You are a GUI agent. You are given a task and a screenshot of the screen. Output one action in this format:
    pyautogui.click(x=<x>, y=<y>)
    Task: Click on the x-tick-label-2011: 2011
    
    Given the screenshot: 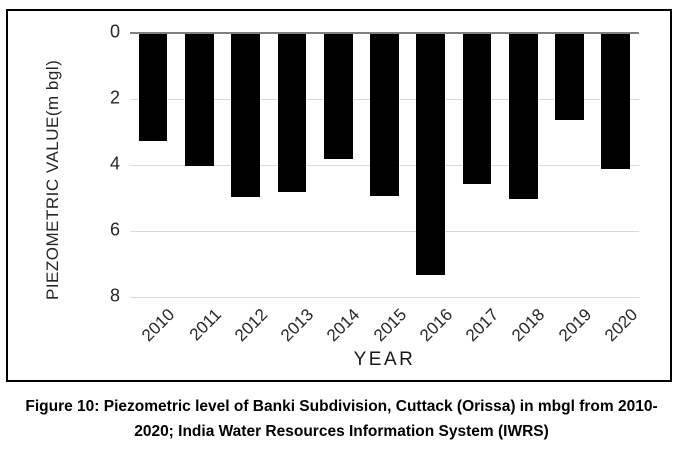 What is the action you would take?
    pyautogui.click(x=205, y=325)
    